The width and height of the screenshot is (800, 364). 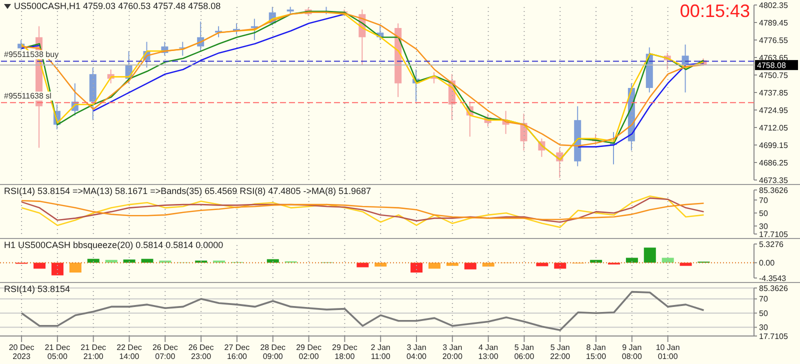 I want to click on y-tick-label: 4750.75, so click(x=773, y=75).